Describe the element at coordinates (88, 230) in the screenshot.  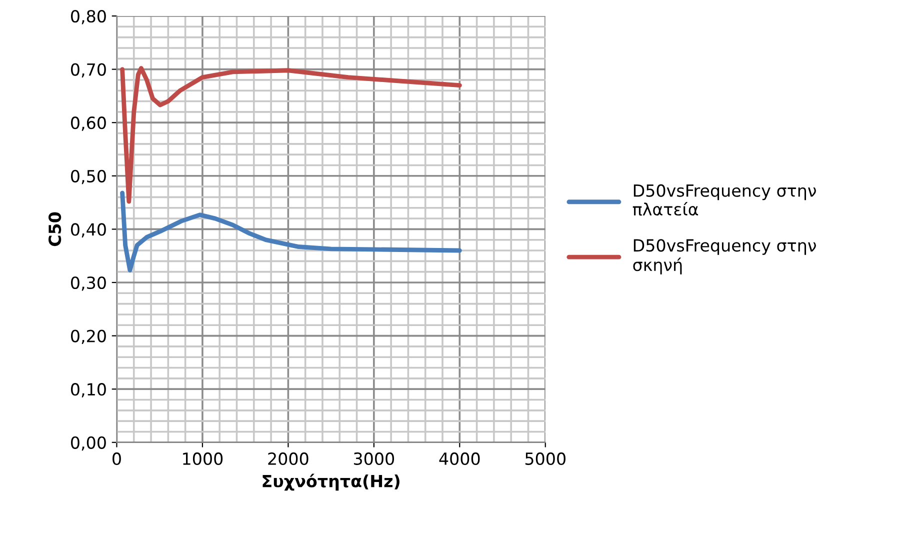
I see `y-tick-label: 0,40` at that location.